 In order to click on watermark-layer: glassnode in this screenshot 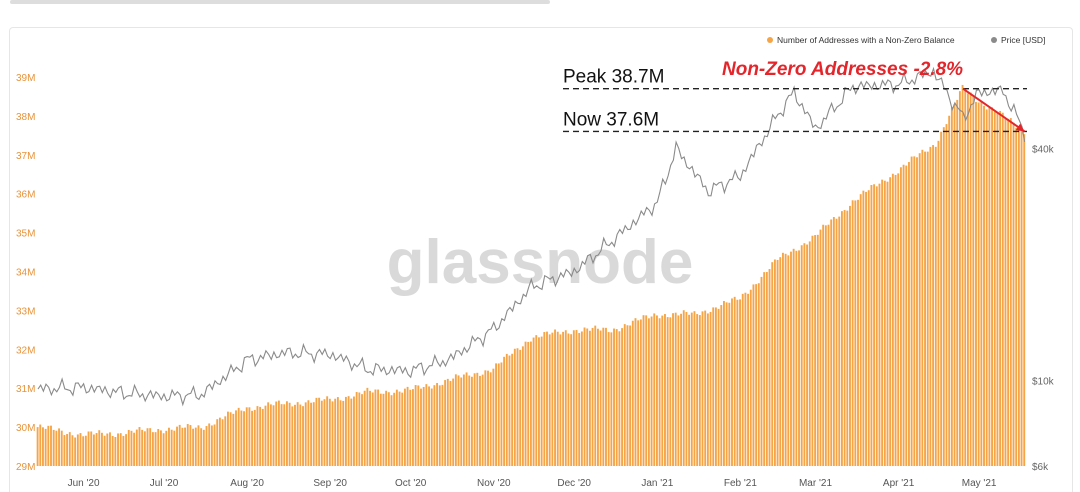, I will do `click(540, 262)`.